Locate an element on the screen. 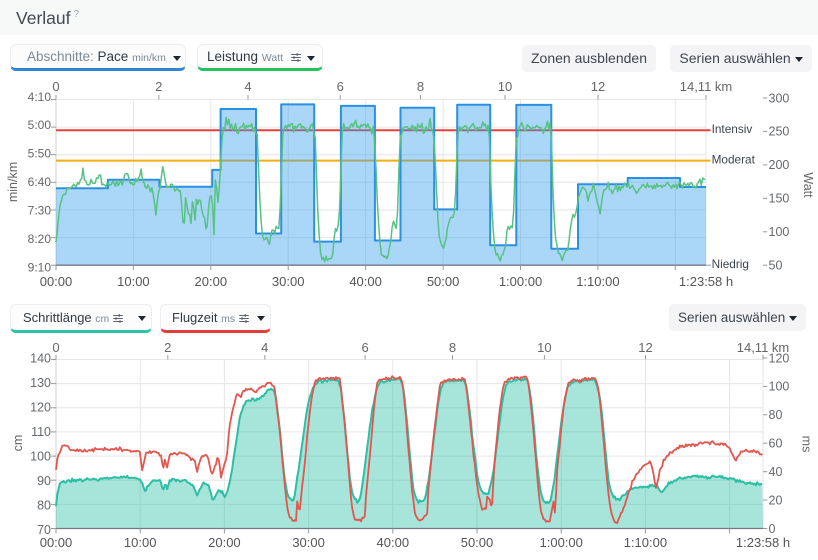 This screenshot has height=560, width=818. svg-text: 6:40 is located at coordinates (40, 182).